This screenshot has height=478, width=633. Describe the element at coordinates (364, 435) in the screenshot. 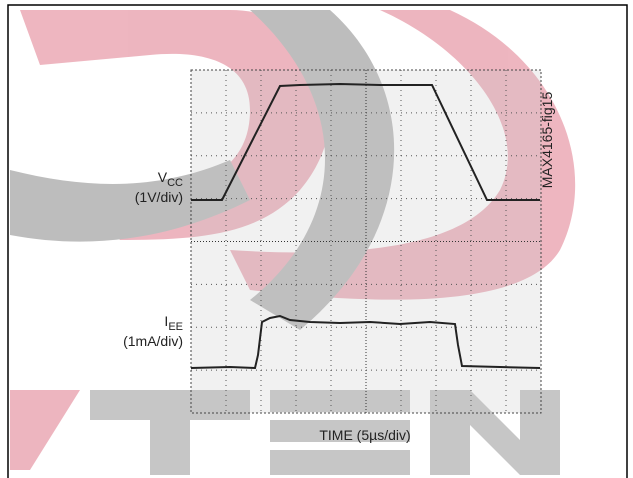

I see `x-axis-label: TIME (5µs/div)` at that location.